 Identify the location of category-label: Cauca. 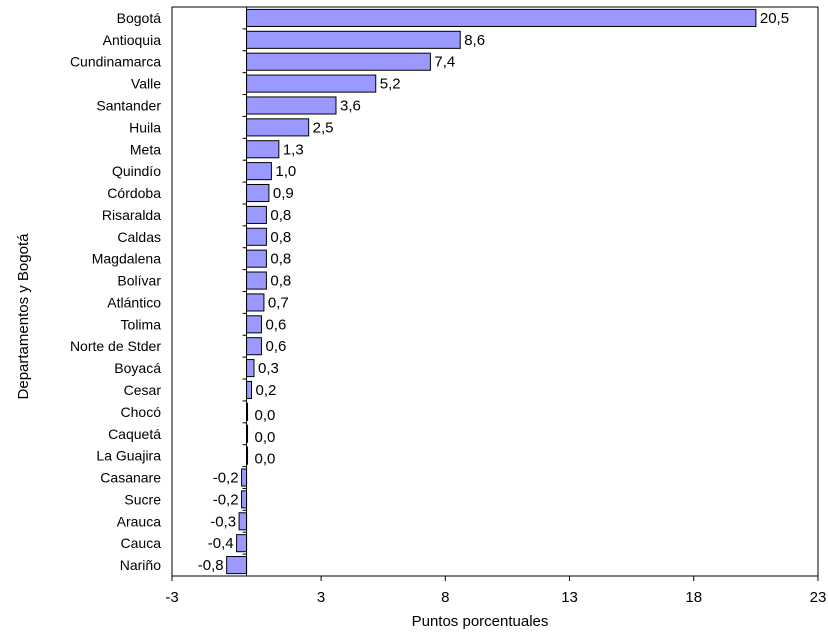
(141, 543).